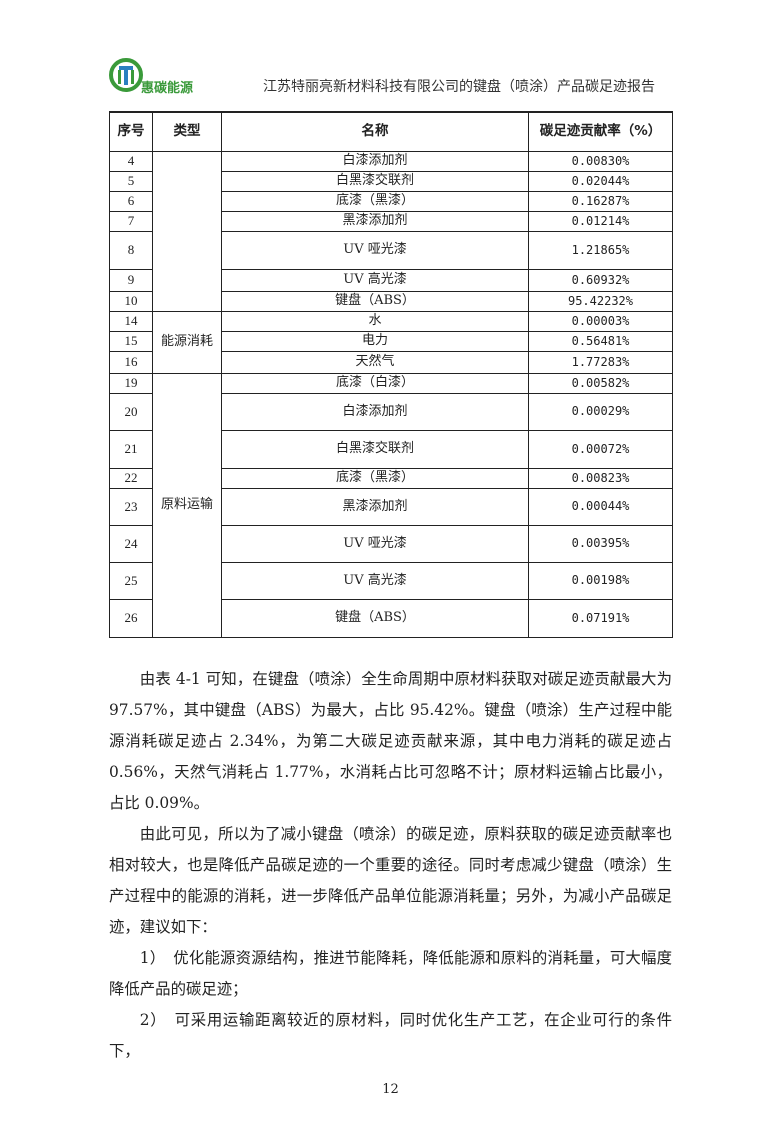 The height and width of the screenshot is (1139, 763). Describe the element at coordinates (600, 618) in the screenshot. I see `row-rate: 0.07191%` at that location.